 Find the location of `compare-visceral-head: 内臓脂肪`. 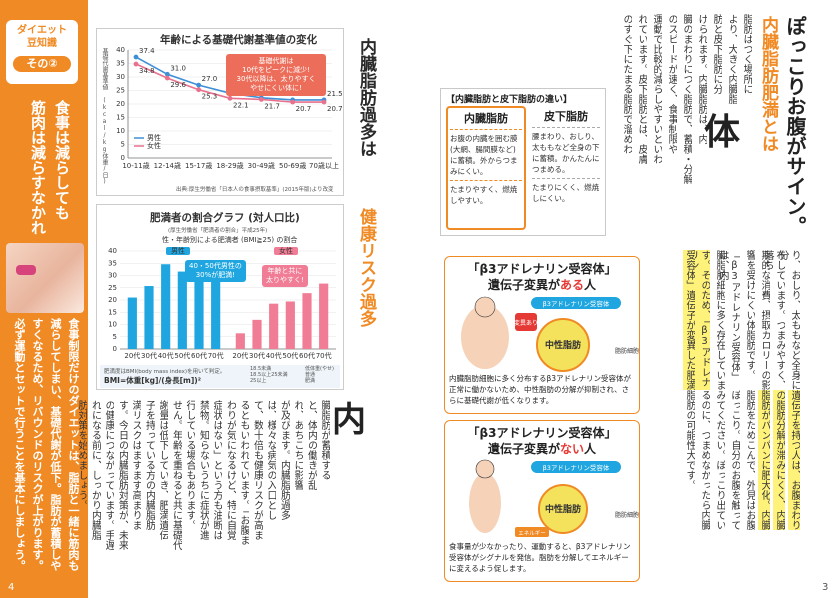

compare-visceral-head: 内臓脂肪 is located at coordinates (486, 118).